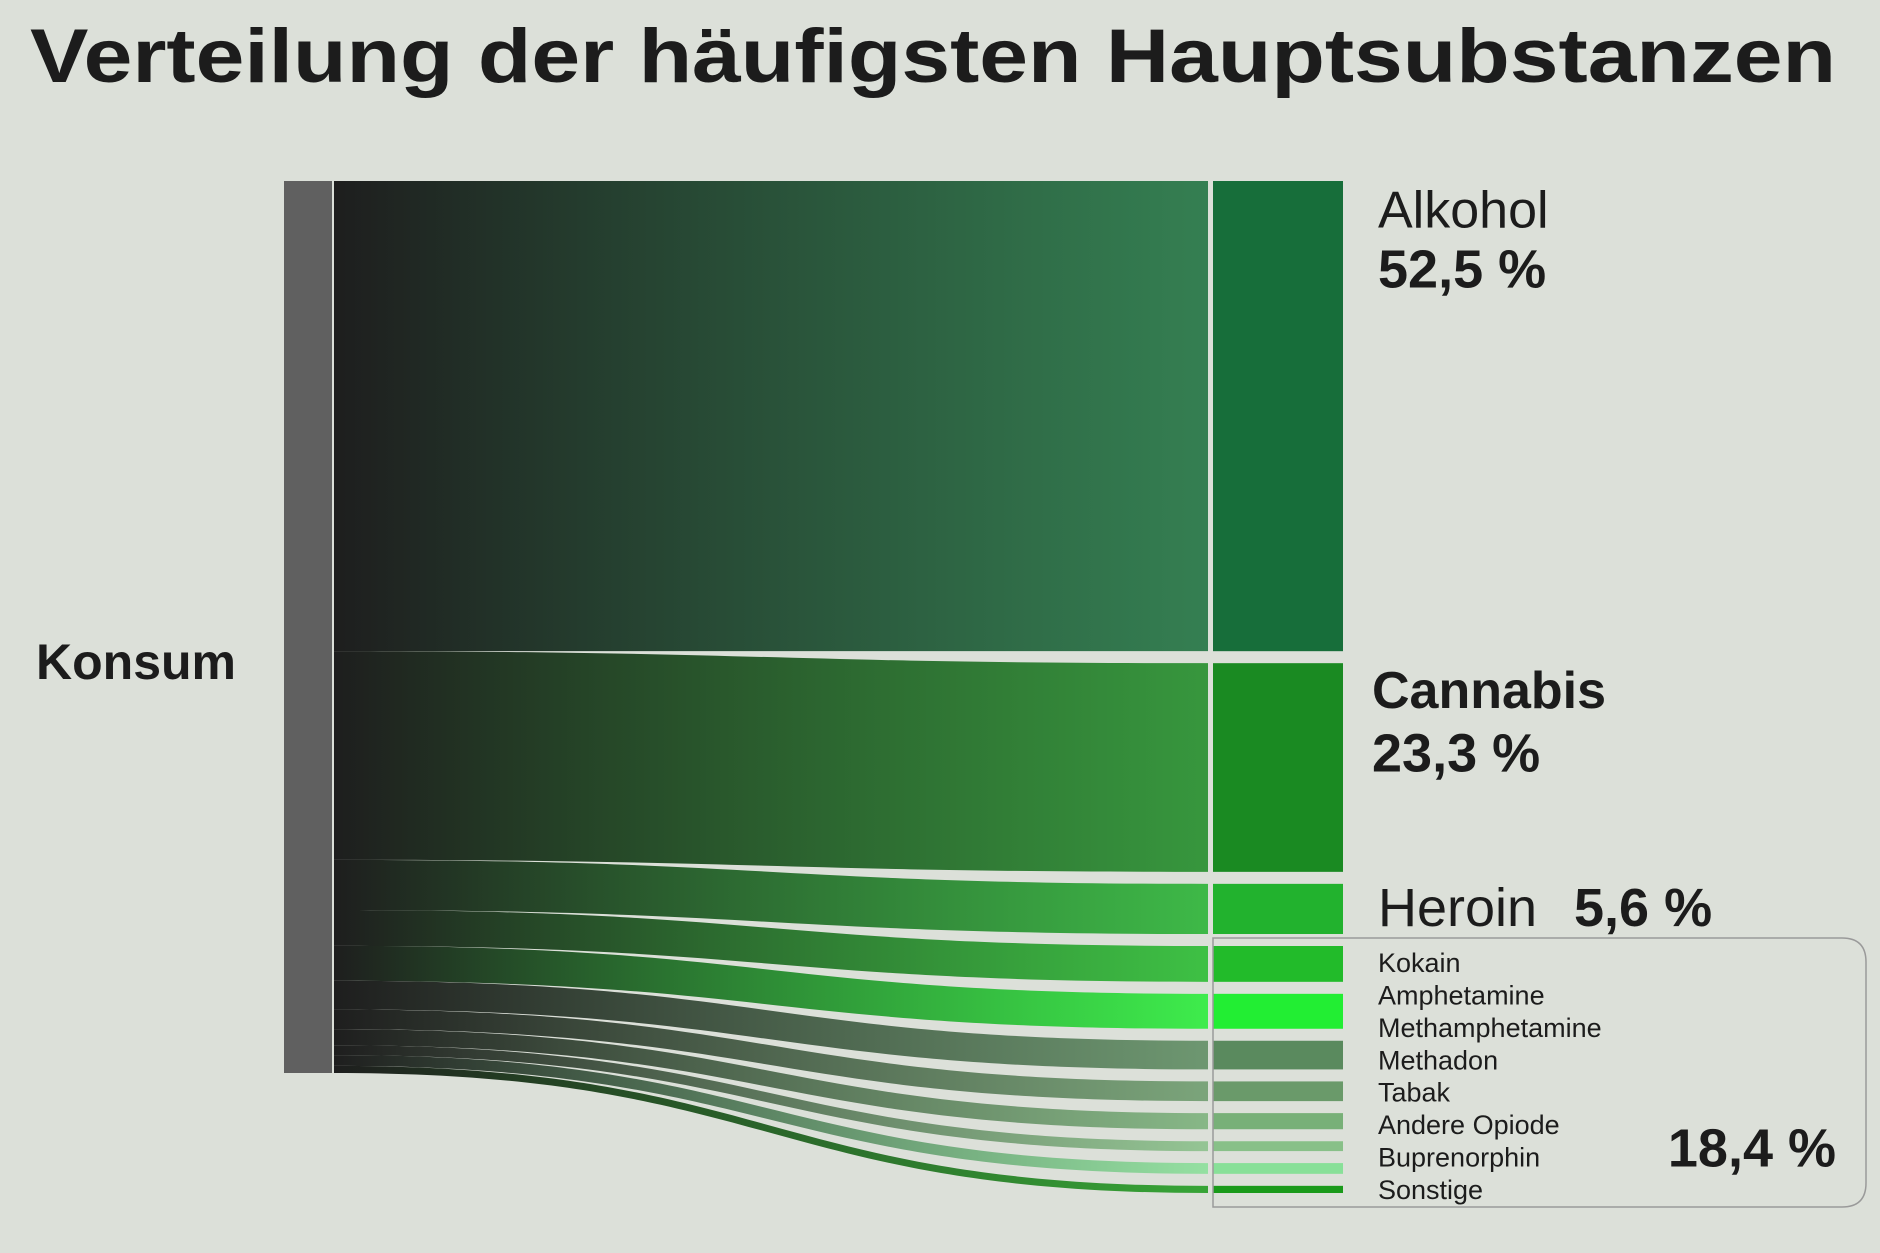 This screenshot has height=1253, width=1880. What do you see at coordinates (1461, 996) in the screenshot?
I see `group-target-label: Amphetamine` at bounding box center [1461, 996].